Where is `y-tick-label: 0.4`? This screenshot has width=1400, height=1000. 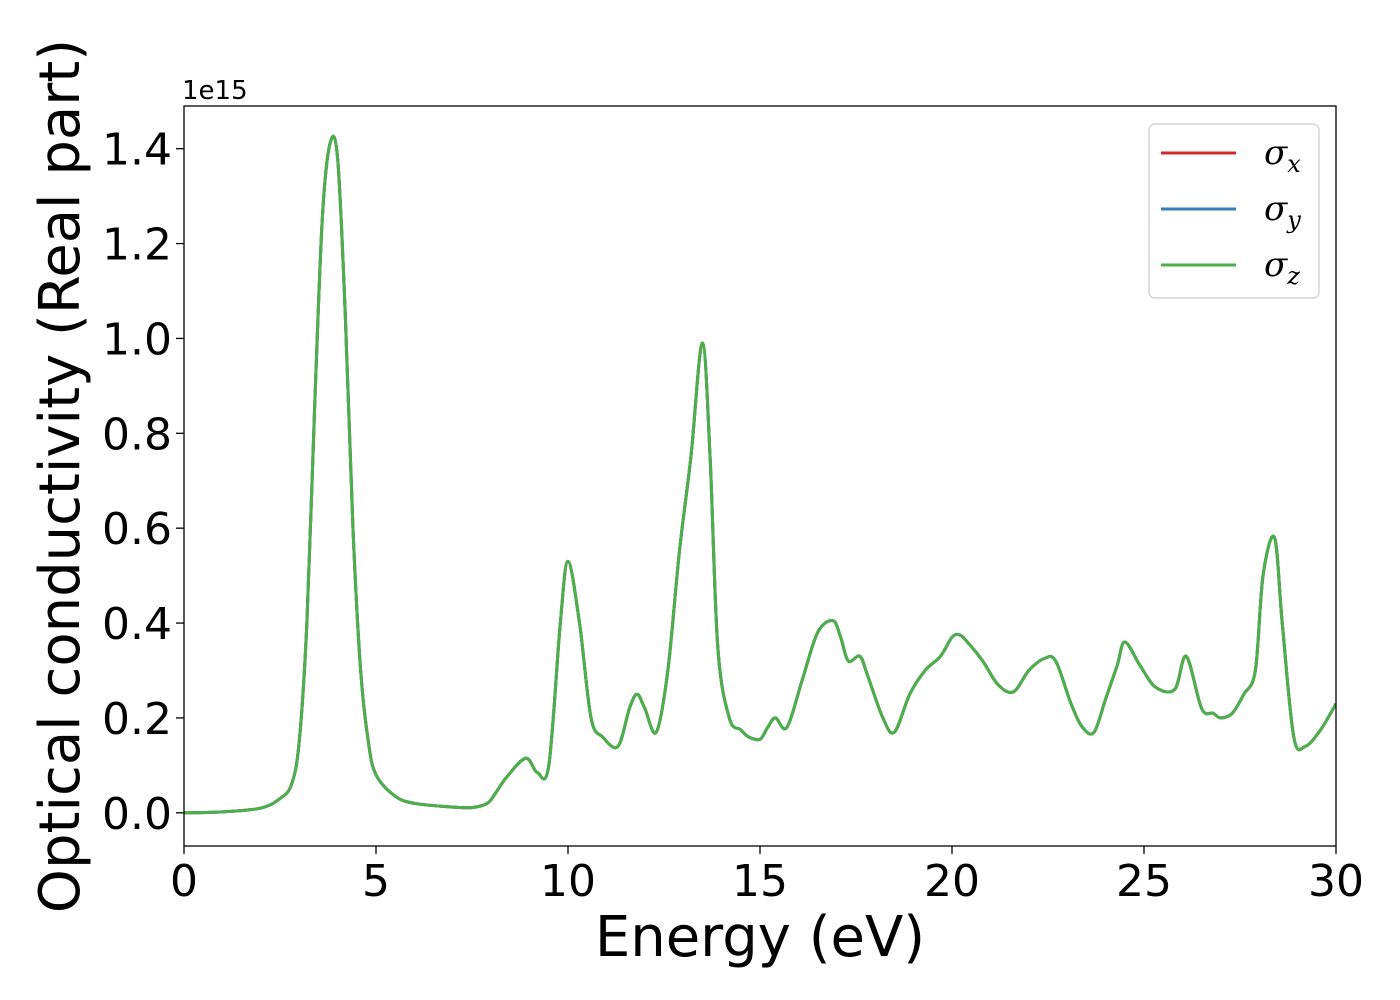
y-tick-label: 0.4 is located at coordinates (137, 624).